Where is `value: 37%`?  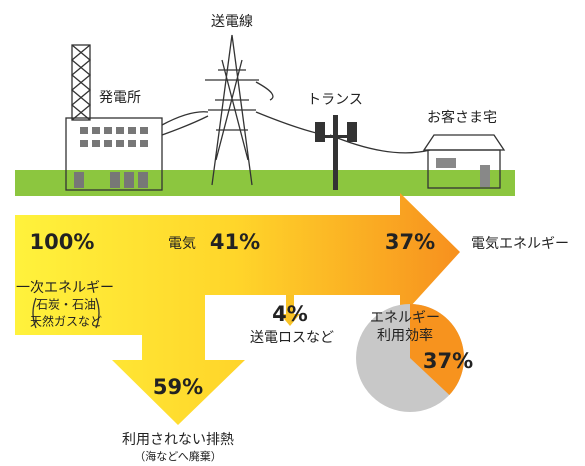 value: 37% is located at coordinates (410, 242).